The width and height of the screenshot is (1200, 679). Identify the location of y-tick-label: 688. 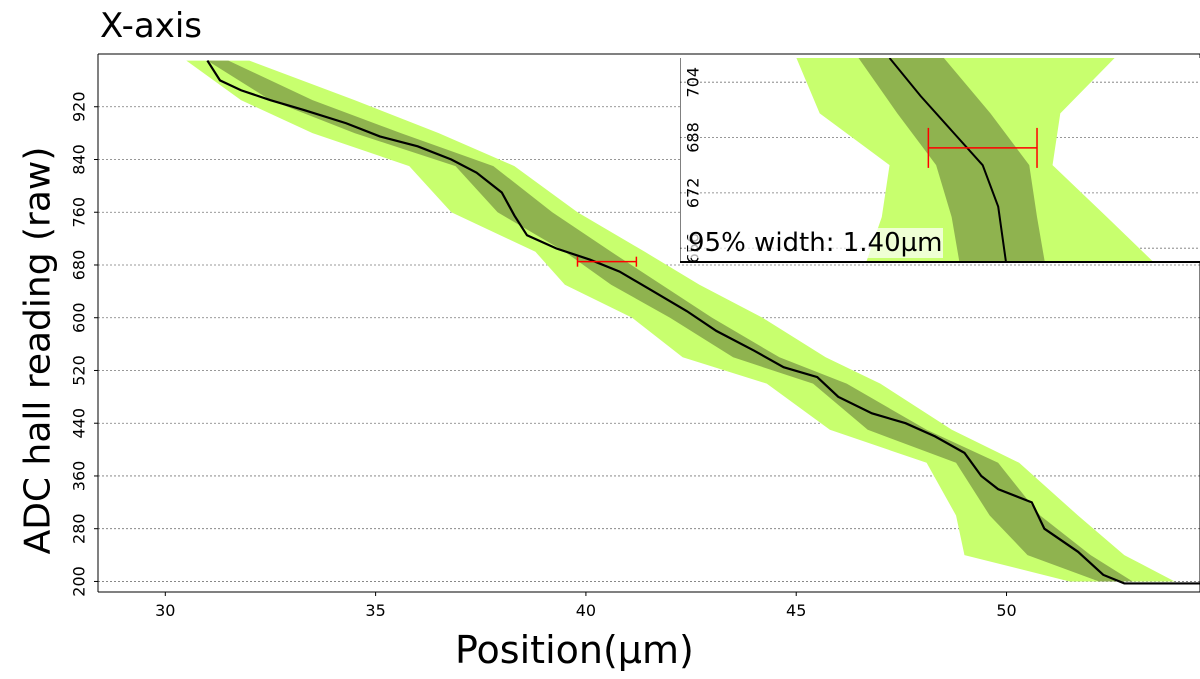
(693, 137).